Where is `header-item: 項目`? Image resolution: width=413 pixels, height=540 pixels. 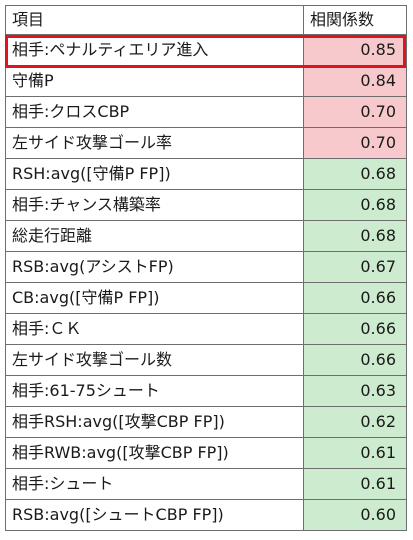
header-item: 項目 is located at coordinates (154, 20).